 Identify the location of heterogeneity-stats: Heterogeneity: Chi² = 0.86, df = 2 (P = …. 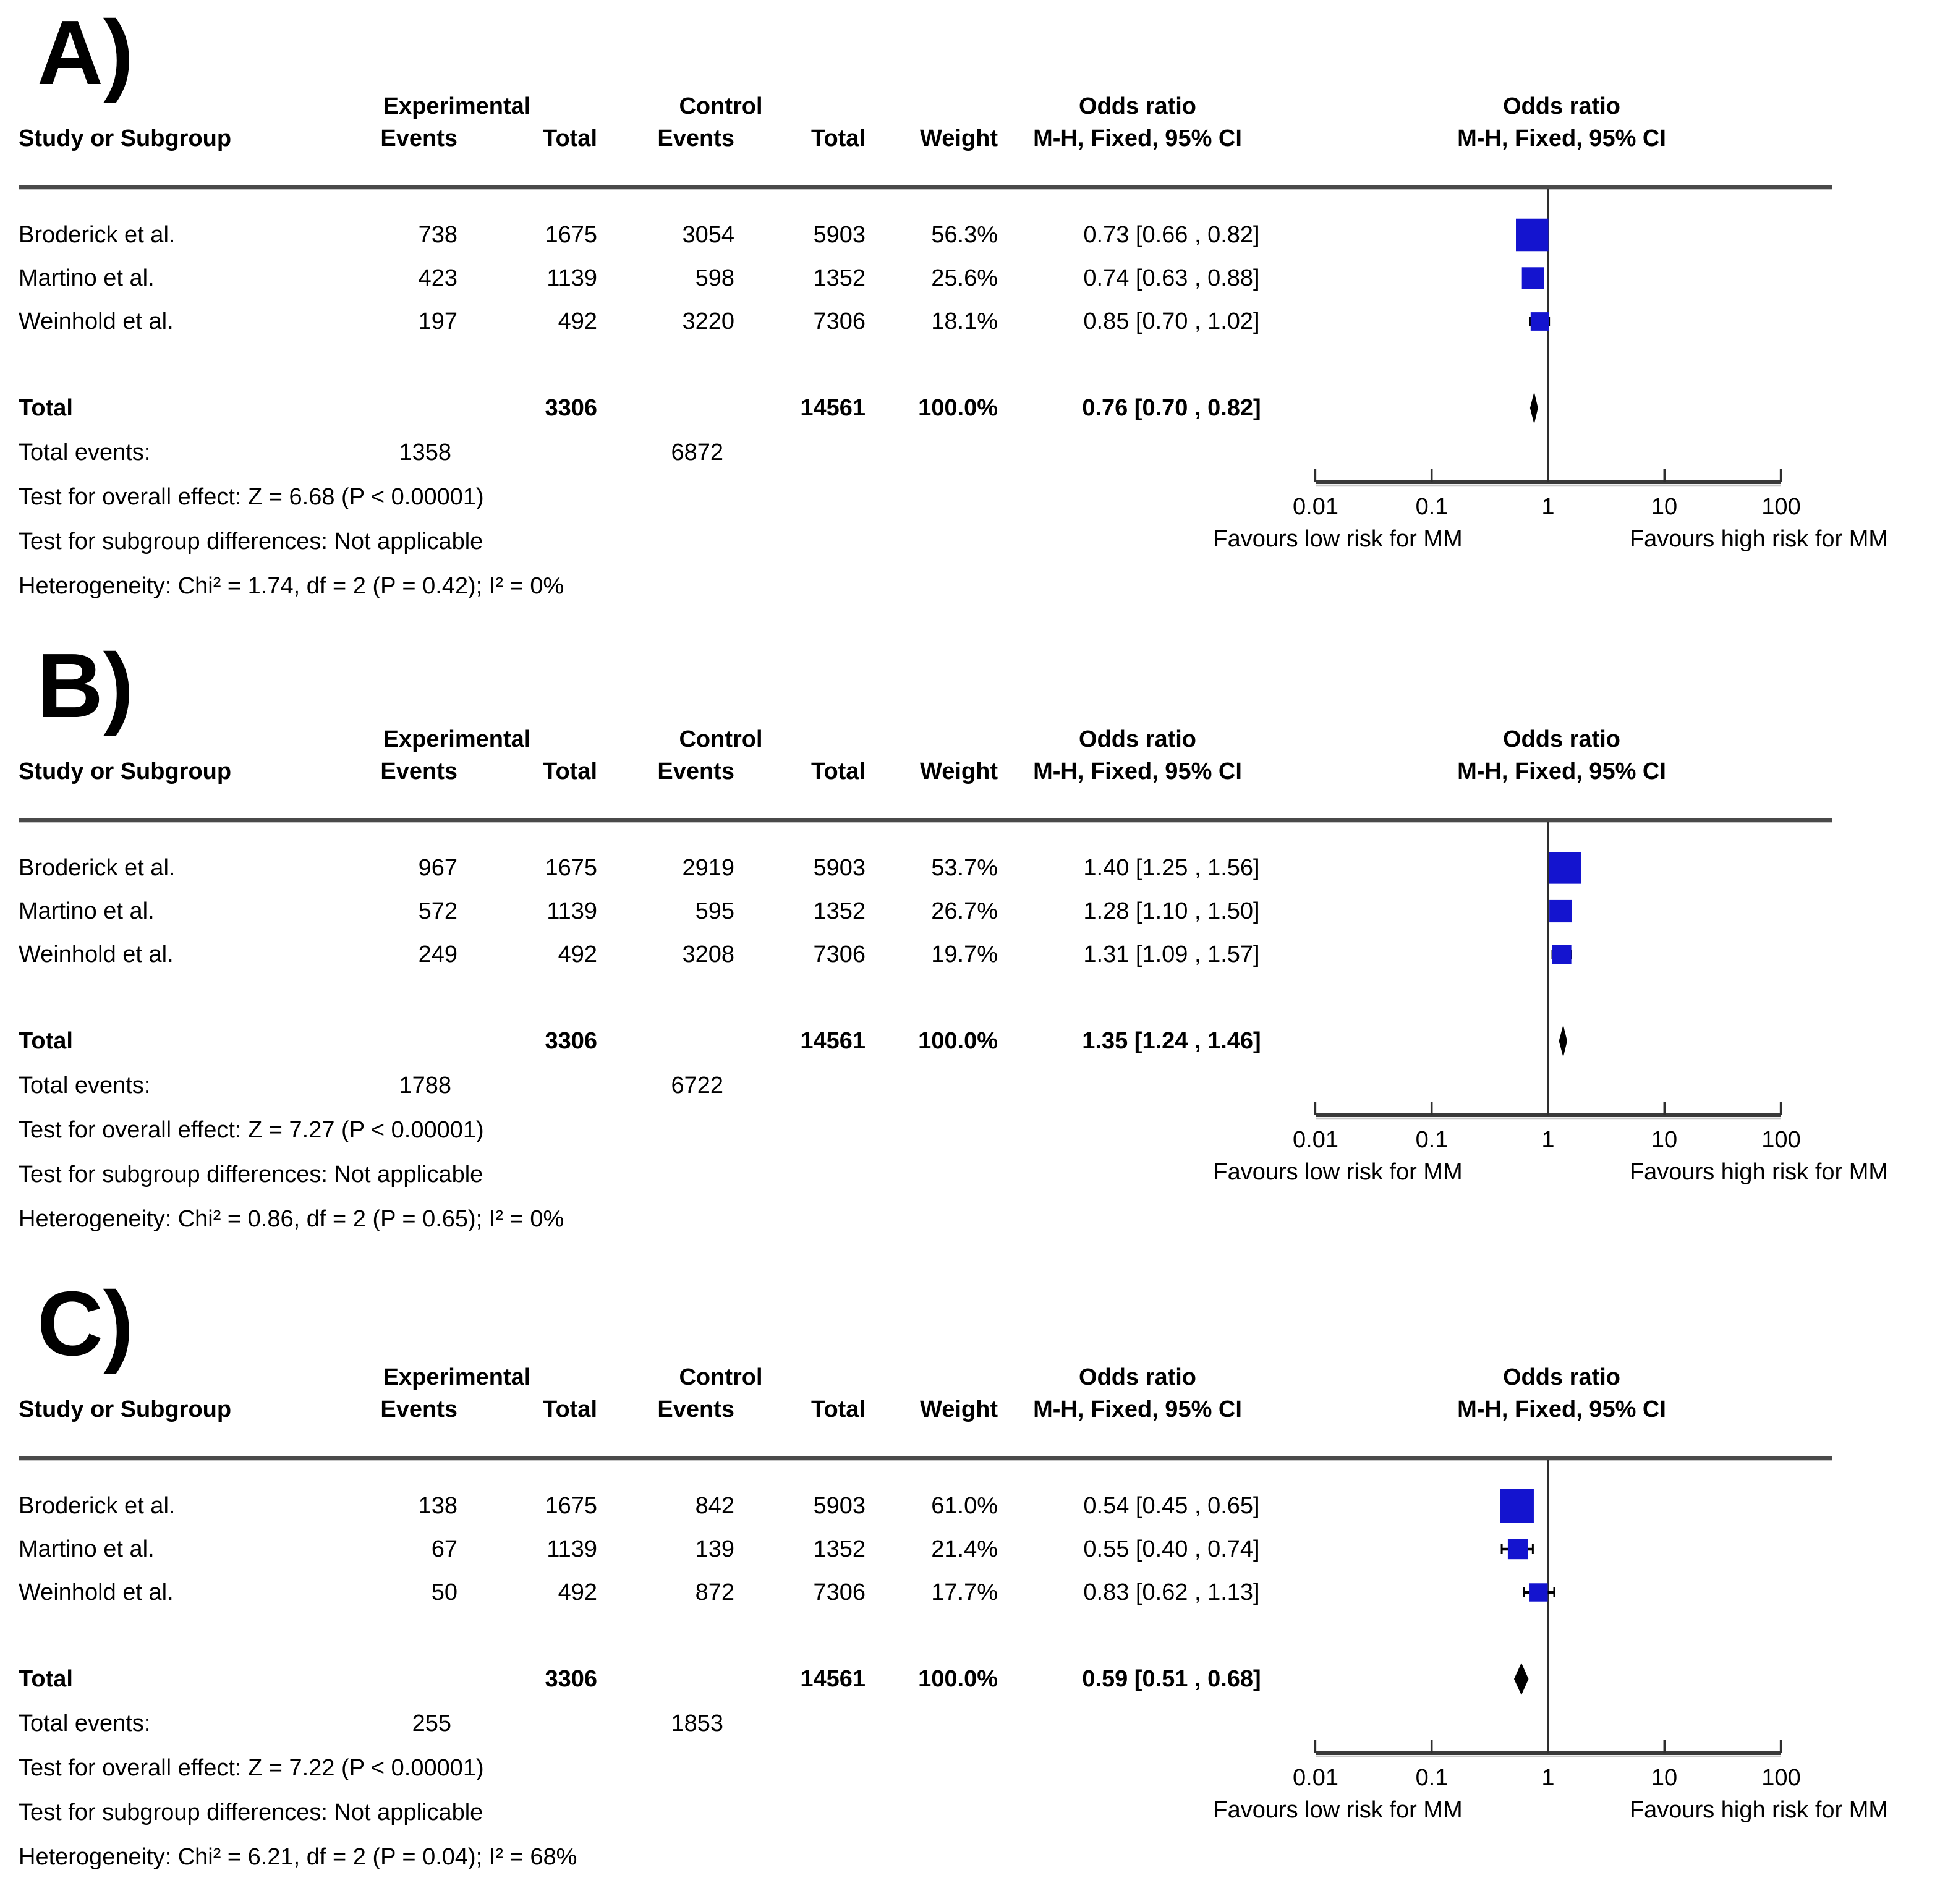
(291, 1219).